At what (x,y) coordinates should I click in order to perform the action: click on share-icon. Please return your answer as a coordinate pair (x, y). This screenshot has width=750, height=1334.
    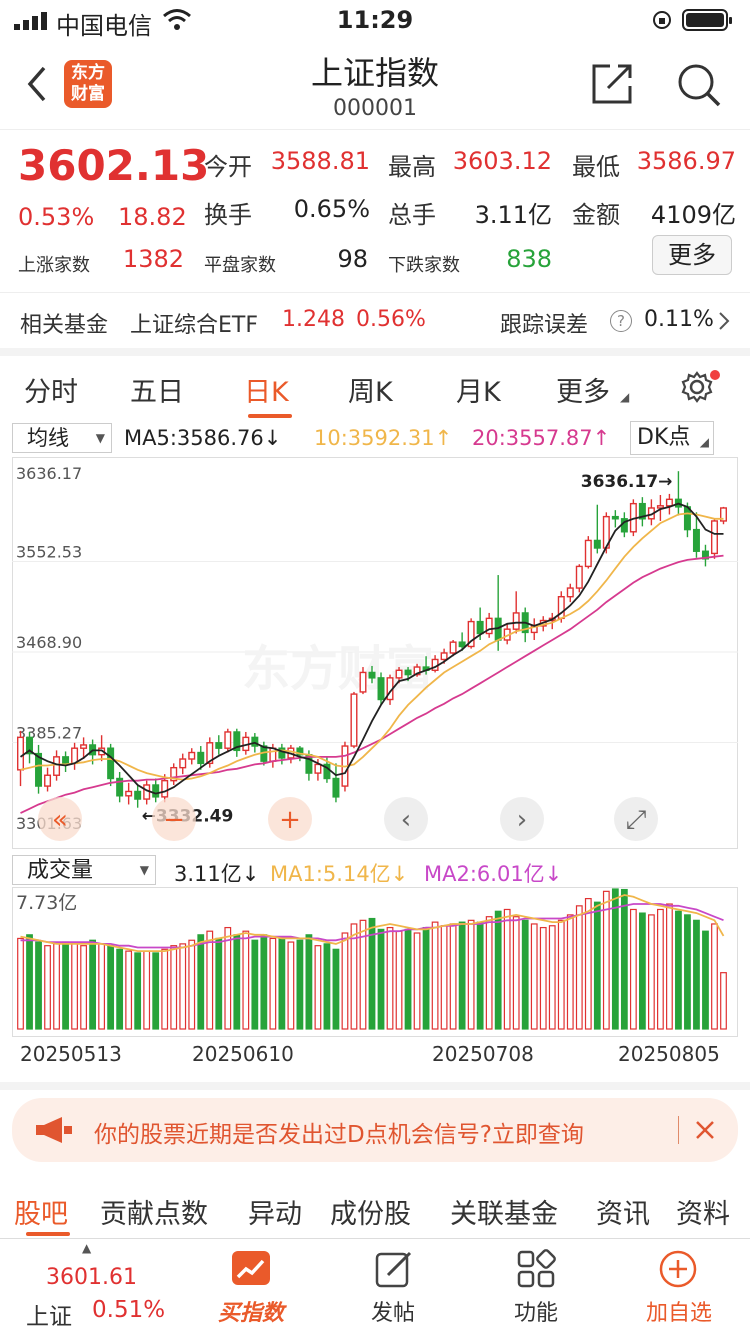
    Looking at the image, I should click on (613, 83).